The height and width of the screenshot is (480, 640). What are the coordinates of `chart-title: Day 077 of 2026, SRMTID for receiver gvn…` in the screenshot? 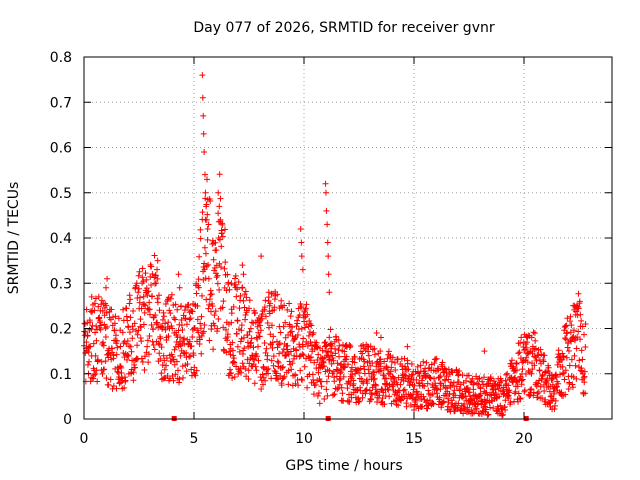 It's located at (343, 28).